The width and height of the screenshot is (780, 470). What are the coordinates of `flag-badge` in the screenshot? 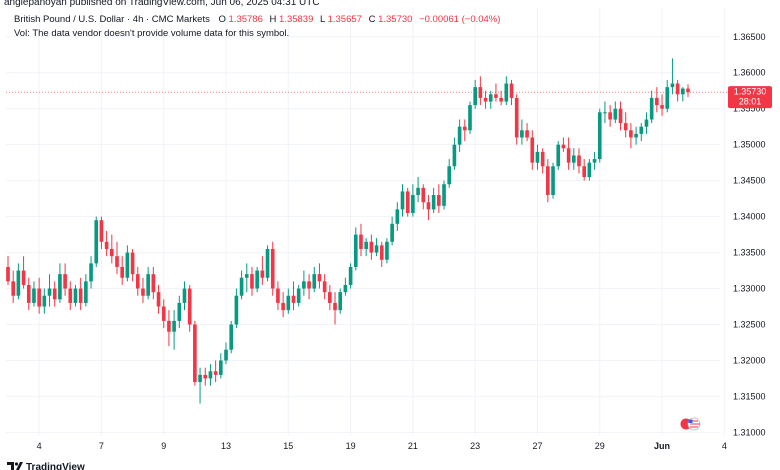 It's located at (690, 424).